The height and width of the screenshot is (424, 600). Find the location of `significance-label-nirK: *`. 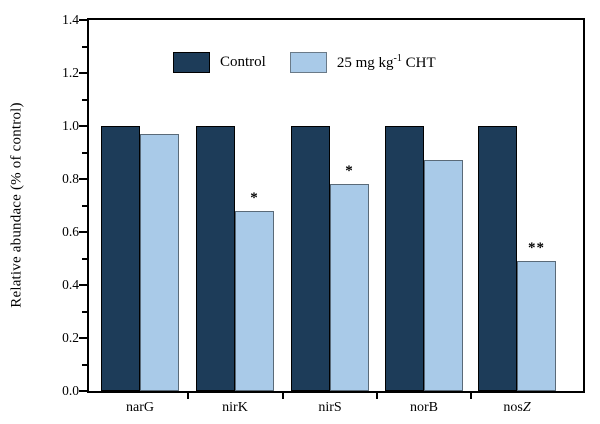

significance-label-nirK: * is located at coordinates (254, 197).